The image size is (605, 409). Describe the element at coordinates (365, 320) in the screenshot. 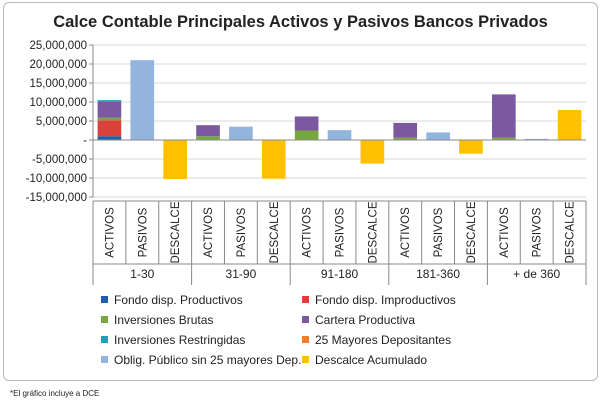

I see `legend-label: Cartera Productiva` at that location.